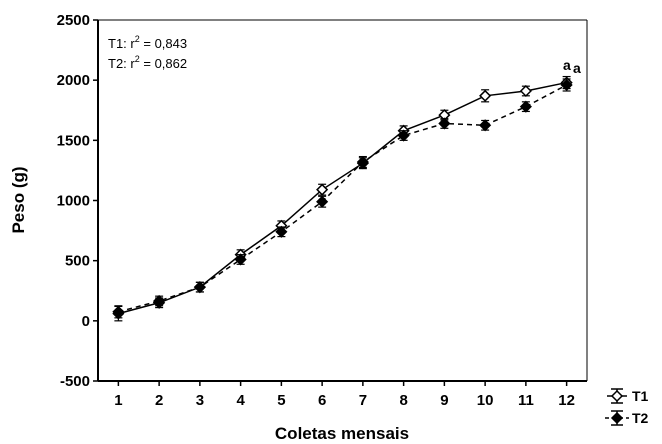 This screenshot has width=662, height=444. What do you see at coordinates (147, 42) in the screenshot?
I see `annotation-t1: T1: r2 = 0,843` at bounding box center [147, 42].